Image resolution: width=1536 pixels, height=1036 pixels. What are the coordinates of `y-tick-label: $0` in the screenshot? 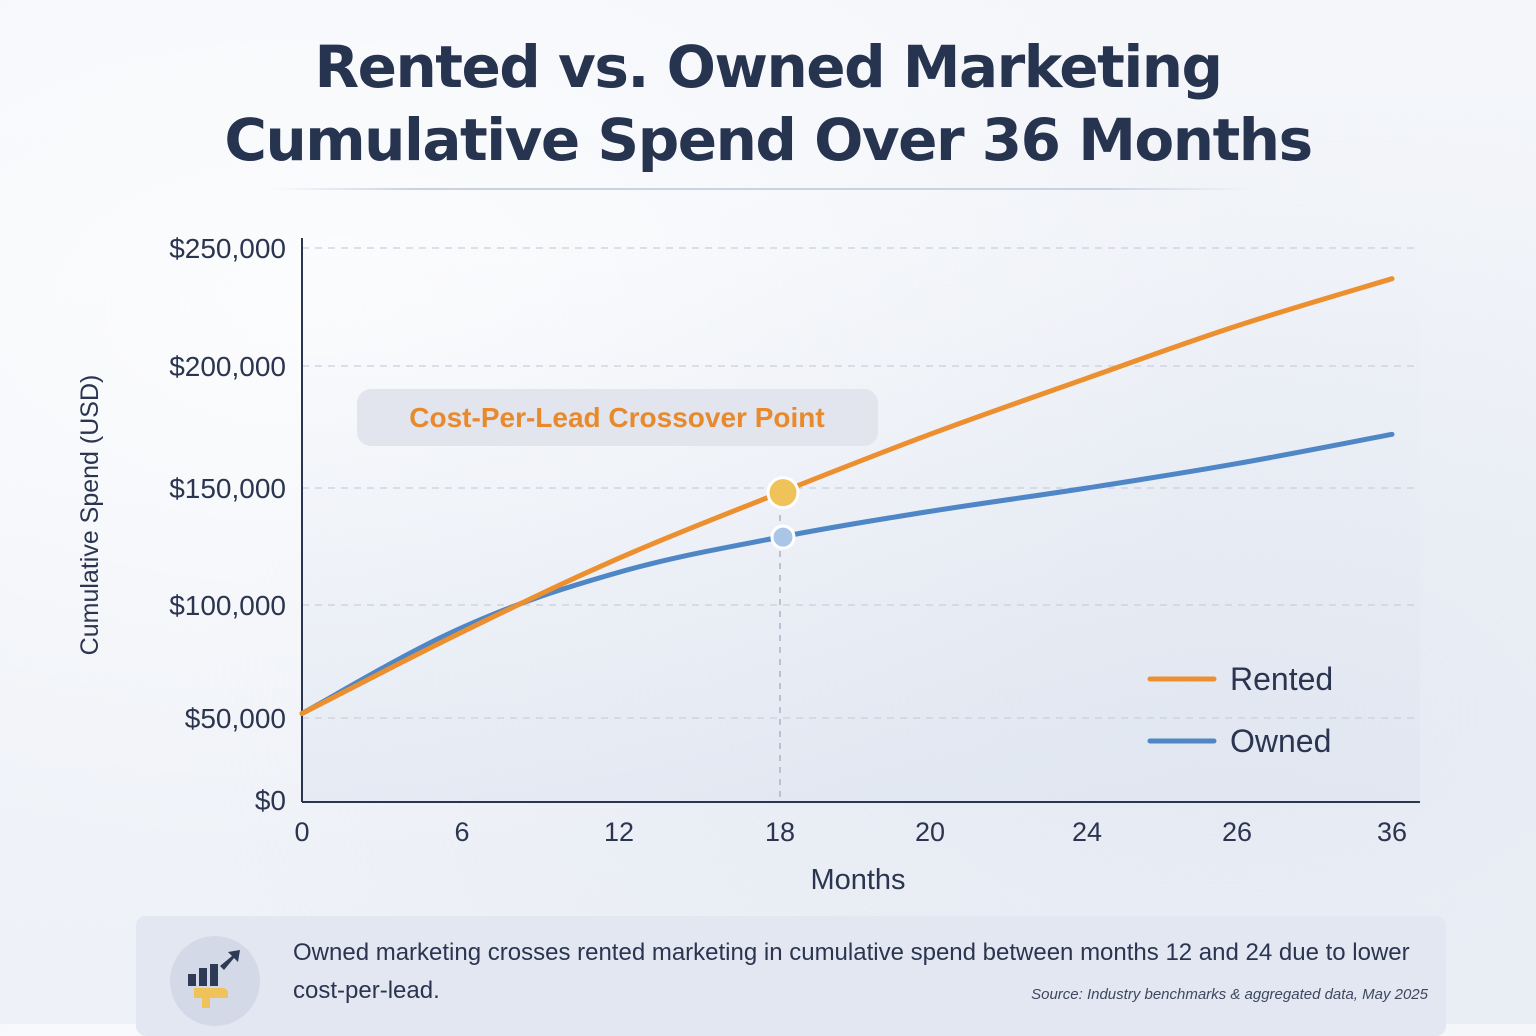 It's located at (270, 800).